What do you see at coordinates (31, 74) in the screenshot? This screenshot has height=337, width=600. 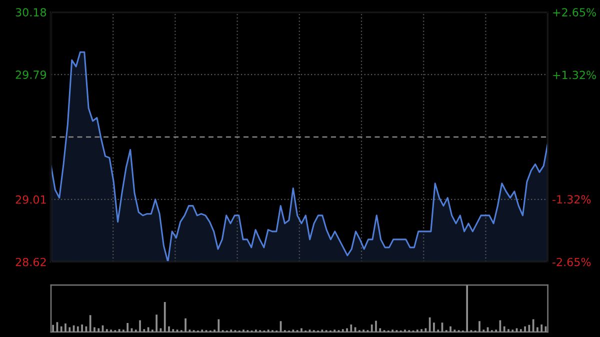 I see `y-tick-label: 29.79` at bounding box center [31, 74].